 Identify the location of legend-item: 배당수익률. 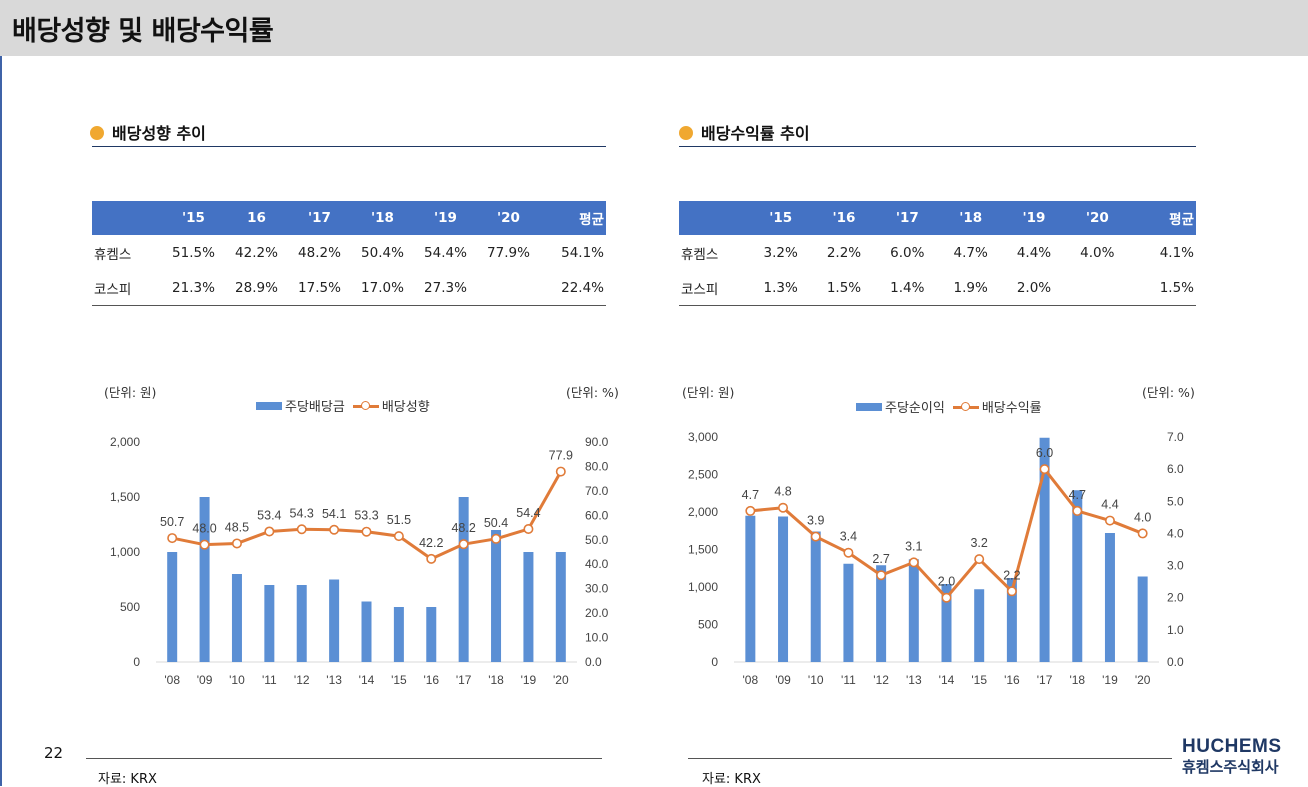
(997, 406).